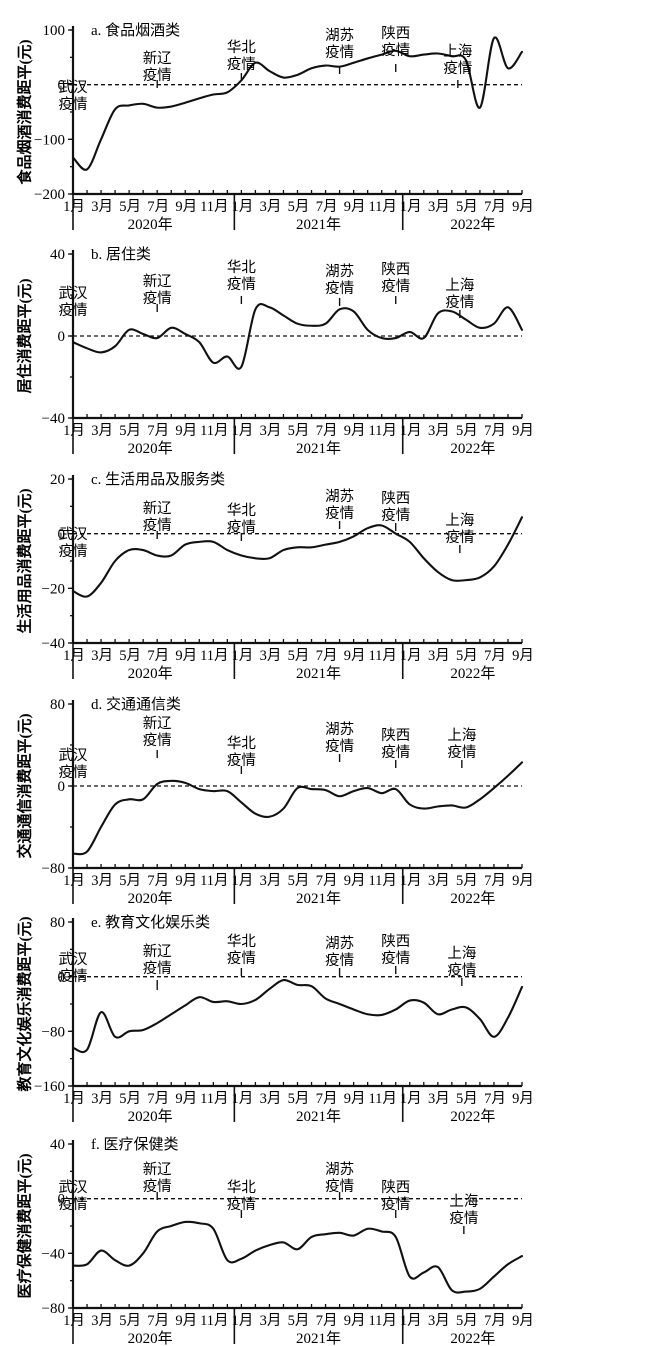 This screenshot has height=1346, width=650. Describe the element at coordinates (53, 589) in the screenshot. I see `y-tick-label: −20` at that location.